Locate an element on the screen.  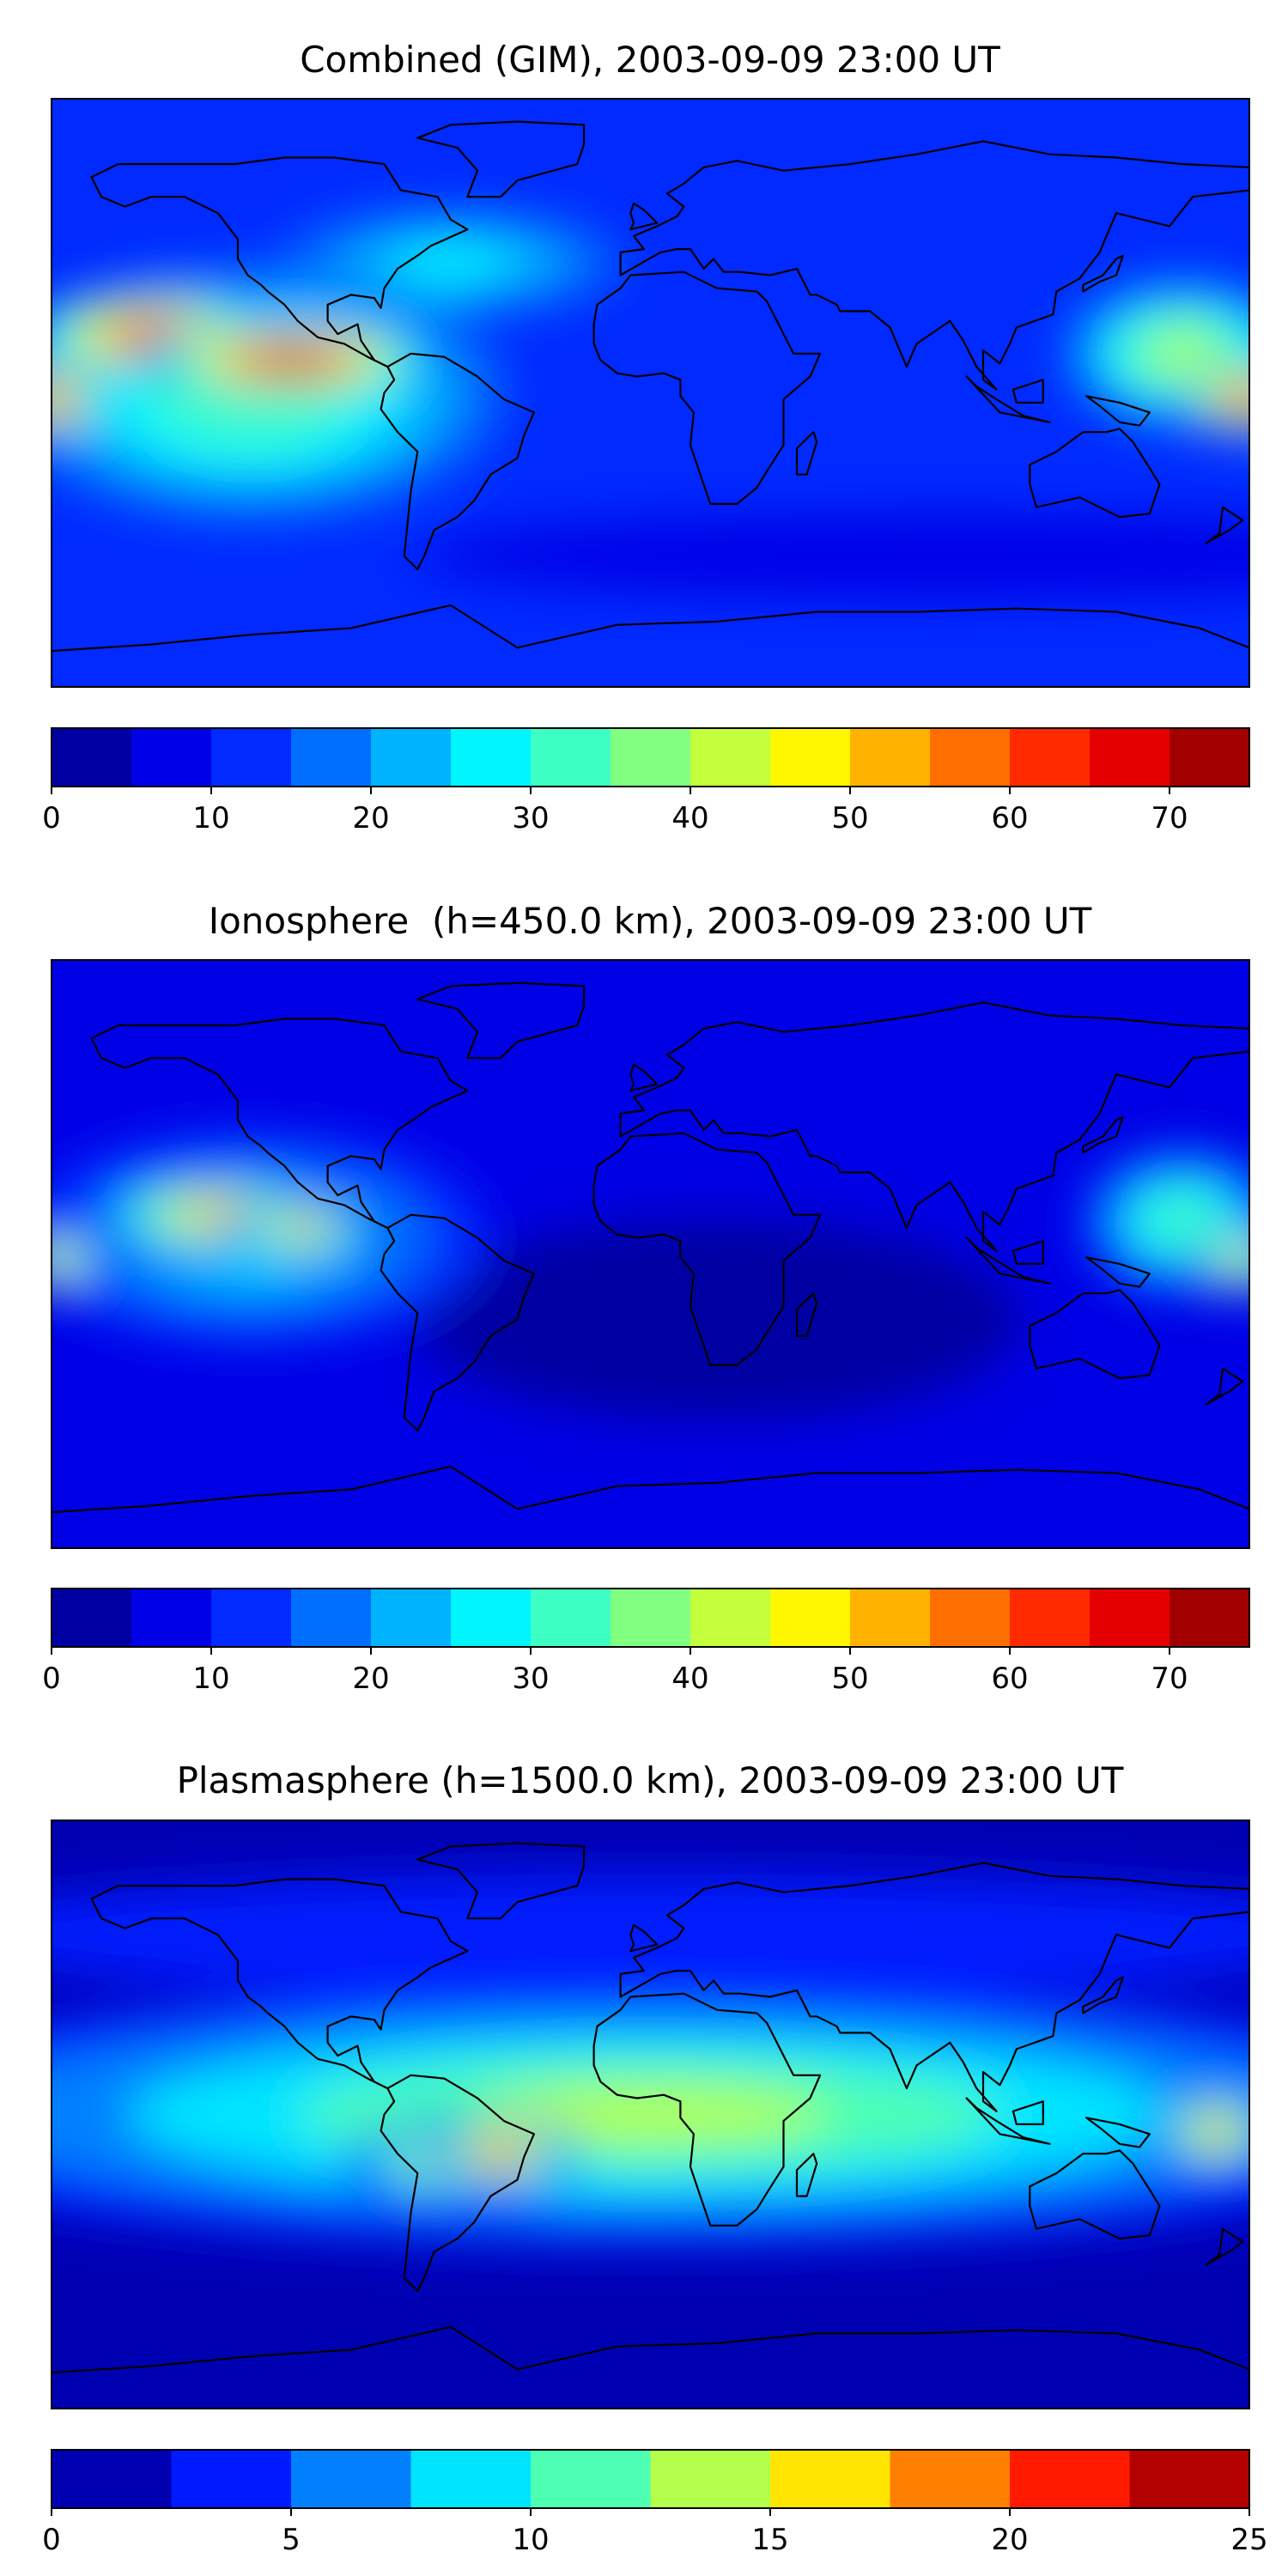
colorbar-tick-label: 70 is located at coordinates (1169, 1679).